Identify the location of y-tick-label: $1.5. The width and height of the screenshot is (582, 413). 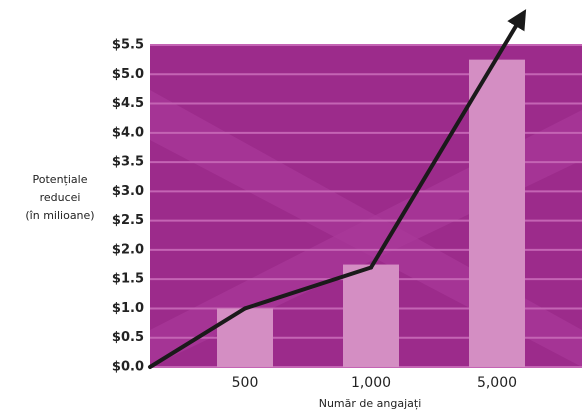
(128, 279).